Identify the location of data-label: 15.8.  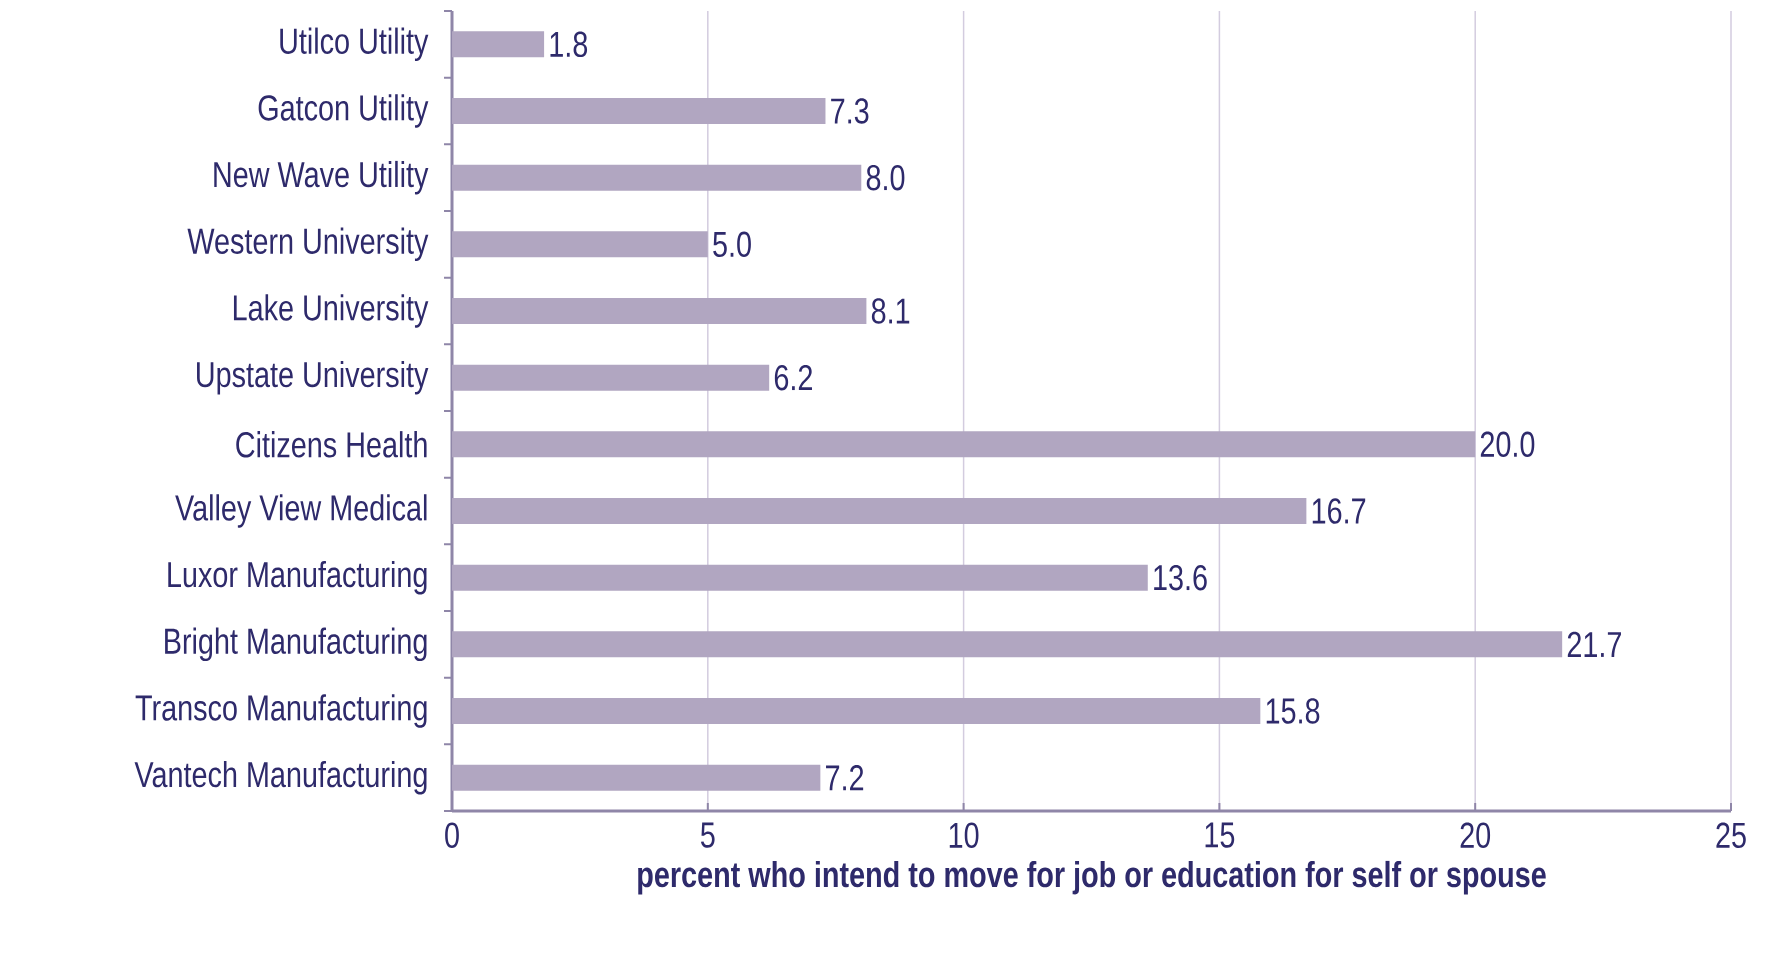
(1293, 711).